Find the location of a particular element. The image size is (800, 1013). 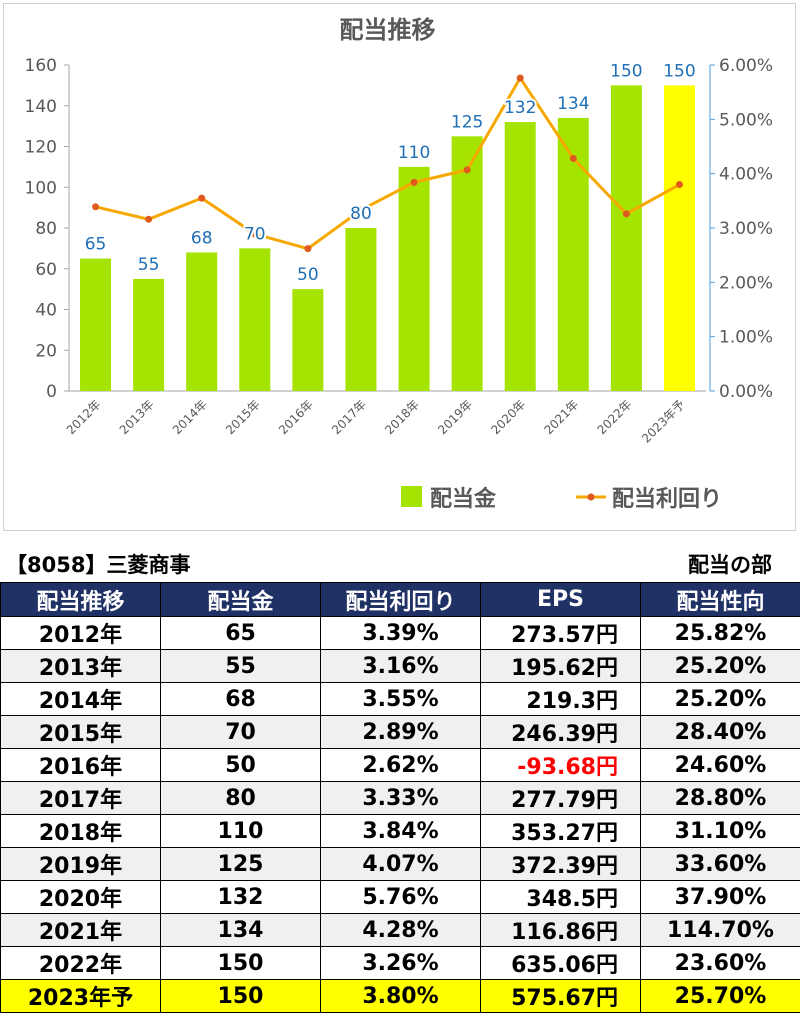

year-cell: 2022年 is located at coordinates (81, 963).